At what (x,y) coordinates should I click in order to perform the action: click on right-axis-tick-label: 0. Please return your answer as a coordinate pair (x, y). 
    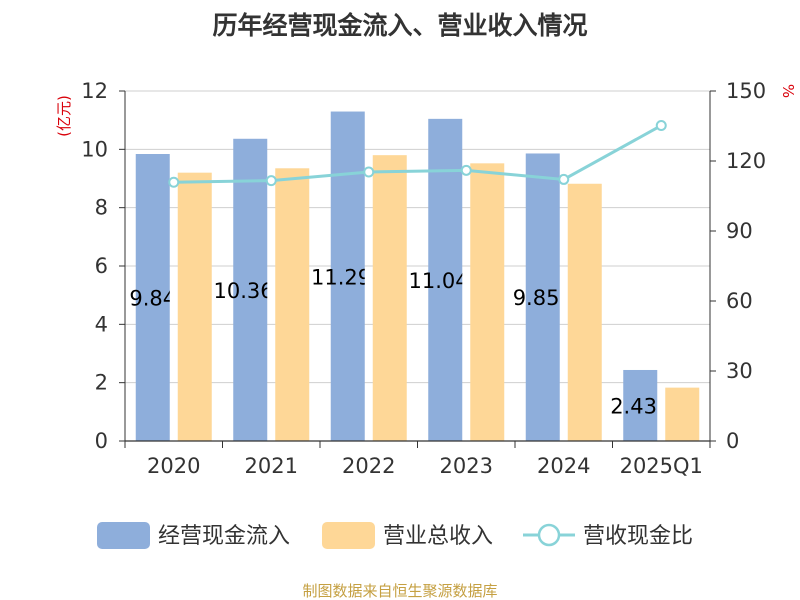
    Looking at the image, I should click on (732, 441).